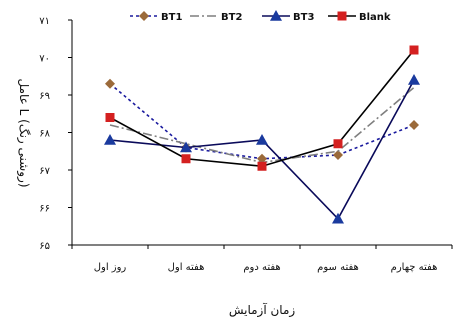 The width and height of the screenshot is (466, 330). What do you see at coordinates (414, 267) in the screenshot?
I see `x-tick-label: هفته چهارم` at bounding box center [414, 267].